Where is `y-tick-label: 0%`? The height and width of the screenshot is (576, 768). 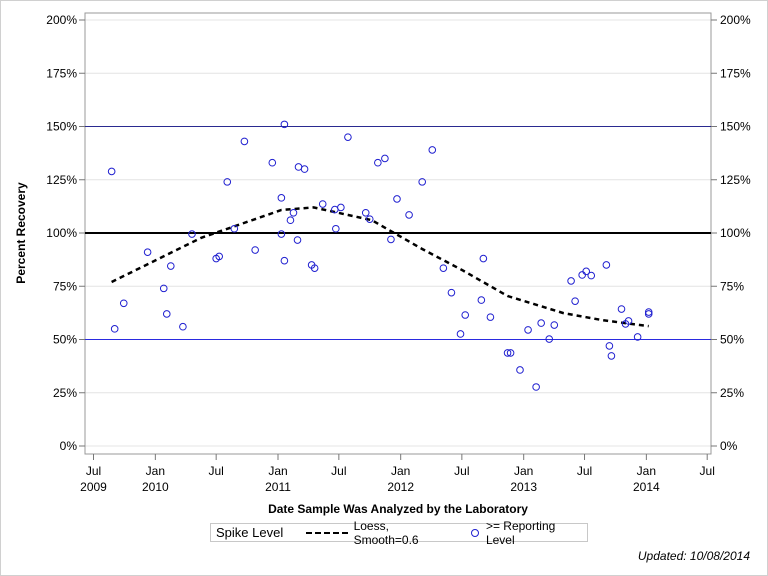
y-tick-label: 0% is located at coordinates (69, 446).